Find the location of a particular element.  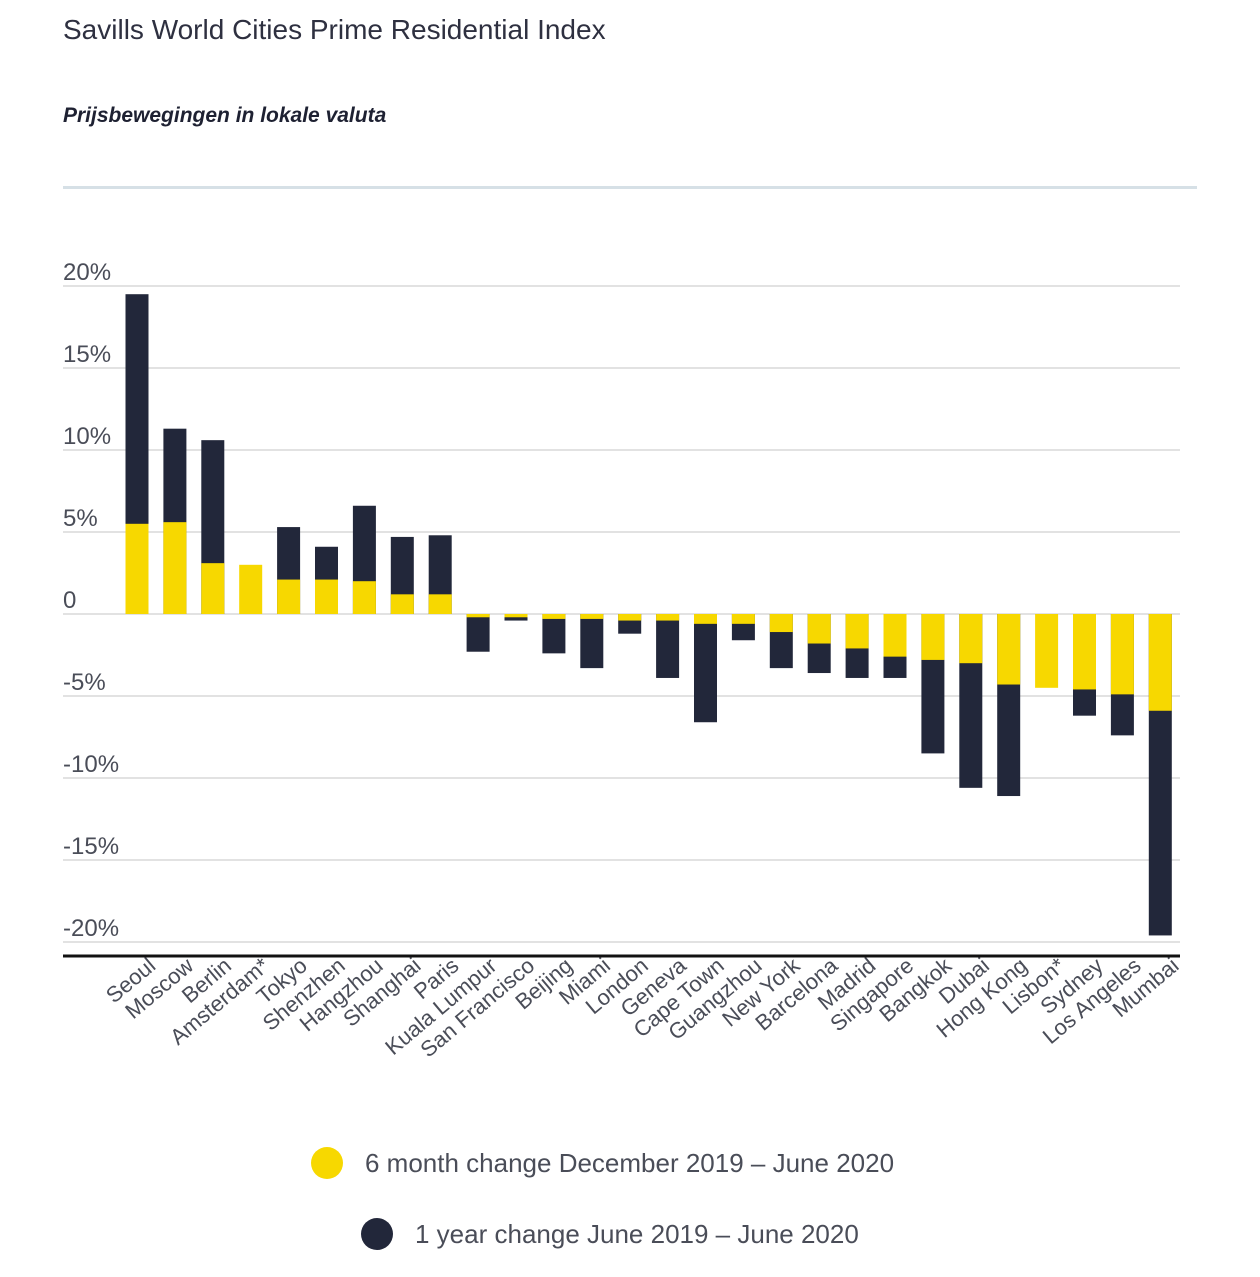

y-tick-label: -10% is located at coordinates (91, 764).